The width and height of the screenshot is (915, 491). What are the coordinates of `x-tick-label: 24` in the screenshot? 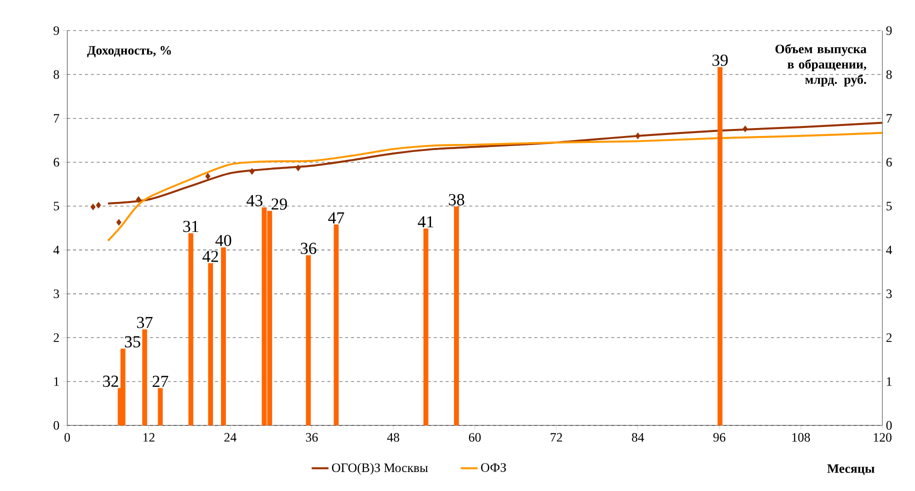 It's located at (230, 437).